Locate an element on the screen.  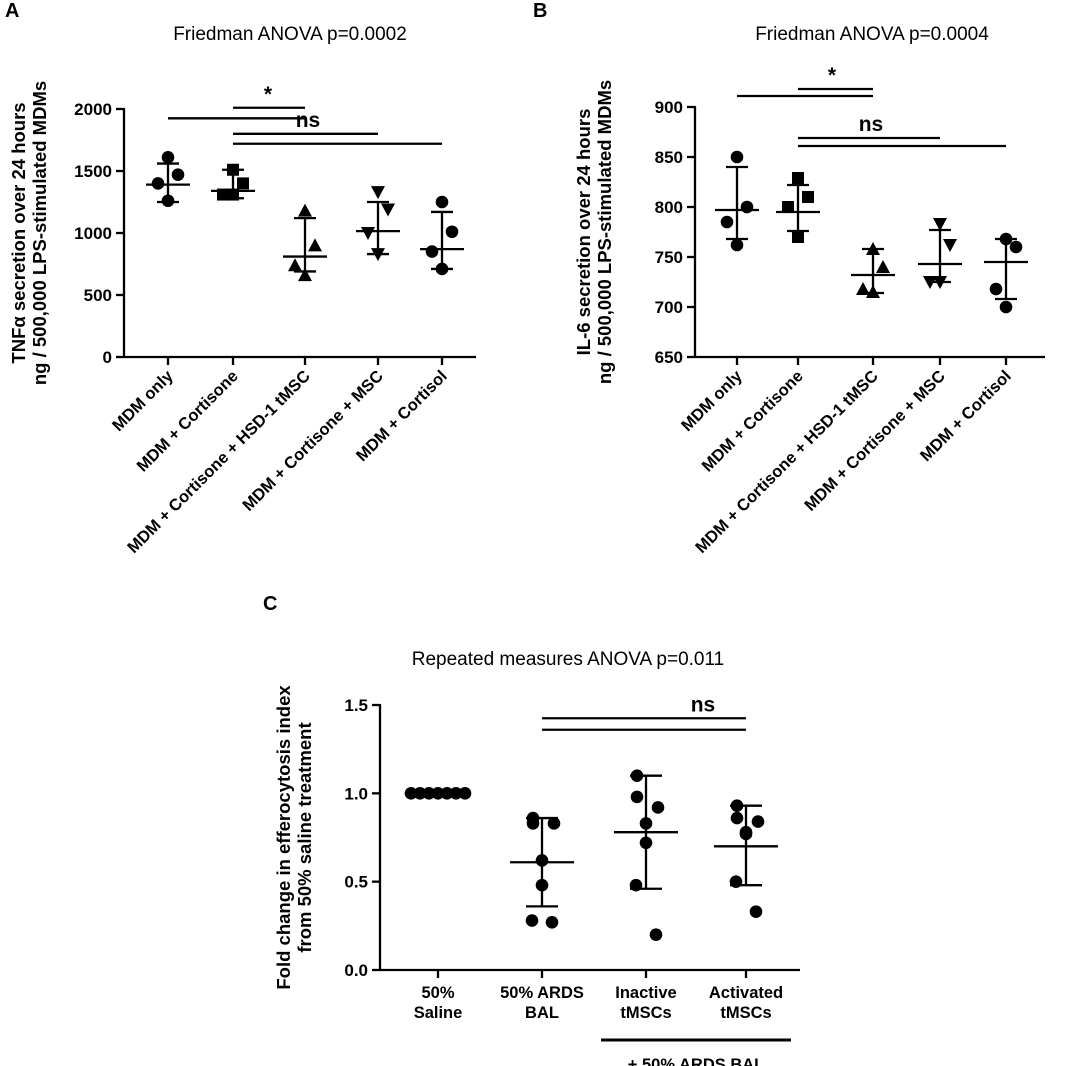
y-tick-label: 1.0 is located at coordinates (356, 793).